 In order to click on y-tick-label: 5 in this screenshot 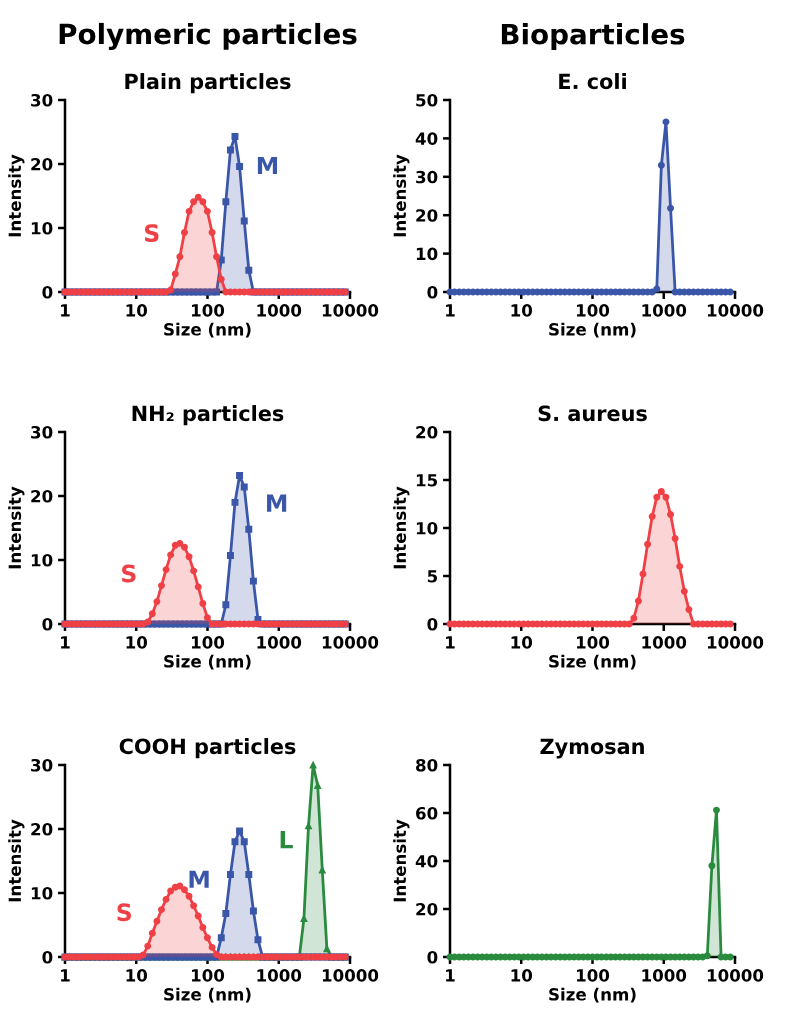, I will do `click(432, 576)`.